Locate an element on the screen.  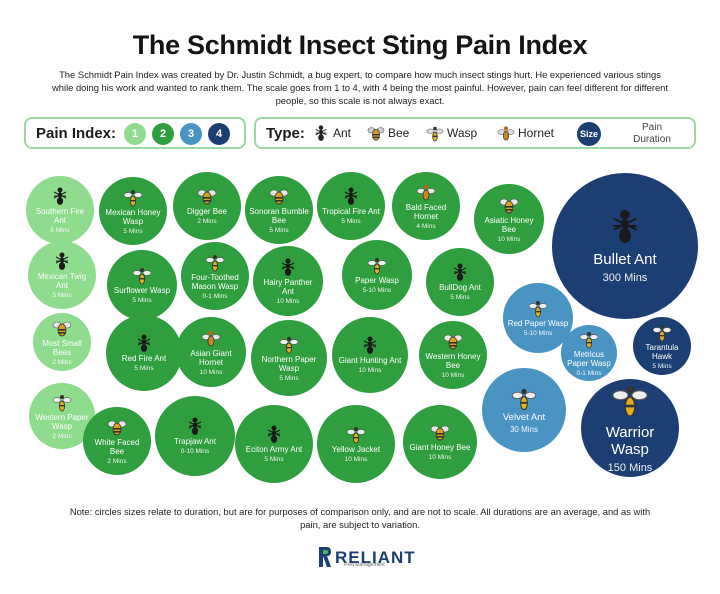
insect-bubble: Southern Fire Ant 5 Mins is located at coordinates (60, 210).